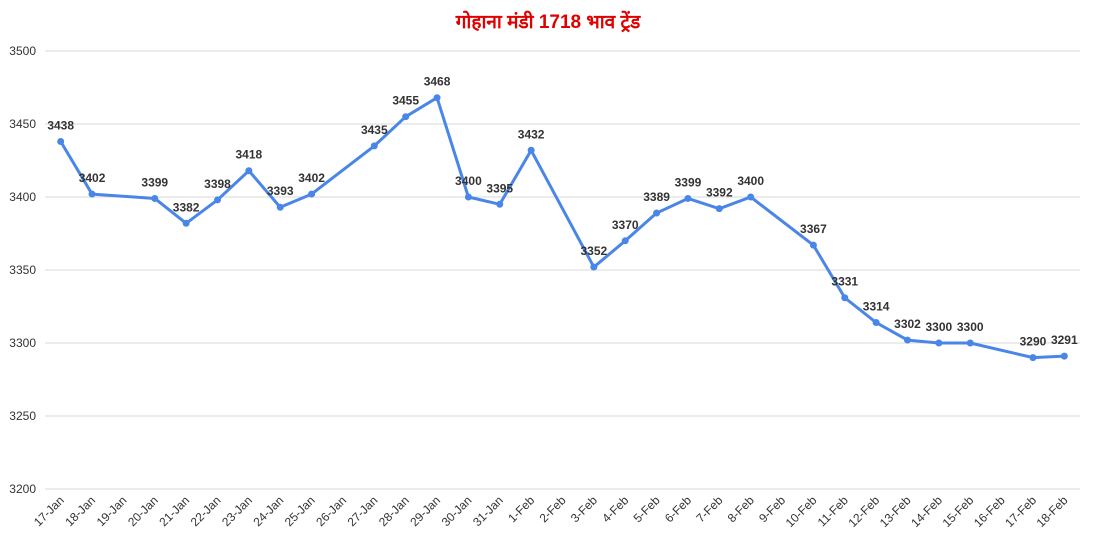  What do you see at coordinates (958, 511) in the screenshot?
I see `x-tick-label: 15-Feb` at bounding box center [958, 511].